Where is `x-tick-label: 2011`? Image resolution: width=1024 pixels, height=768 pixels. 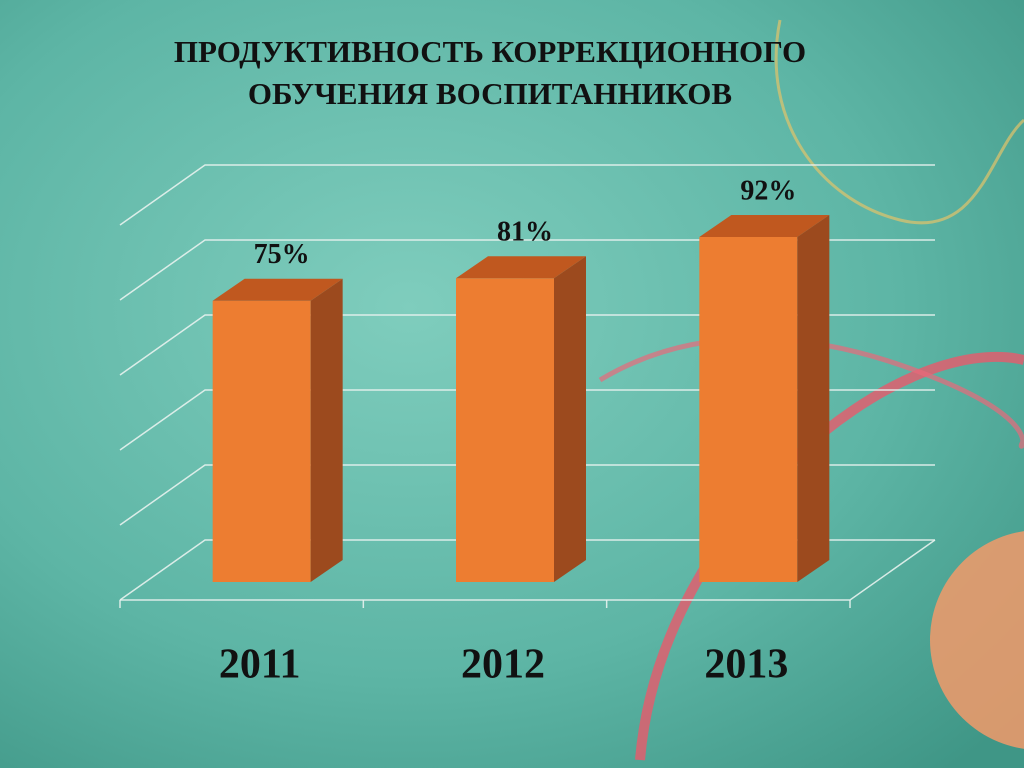 x-tick-label: 2011 is located at coordinates (260, 665).